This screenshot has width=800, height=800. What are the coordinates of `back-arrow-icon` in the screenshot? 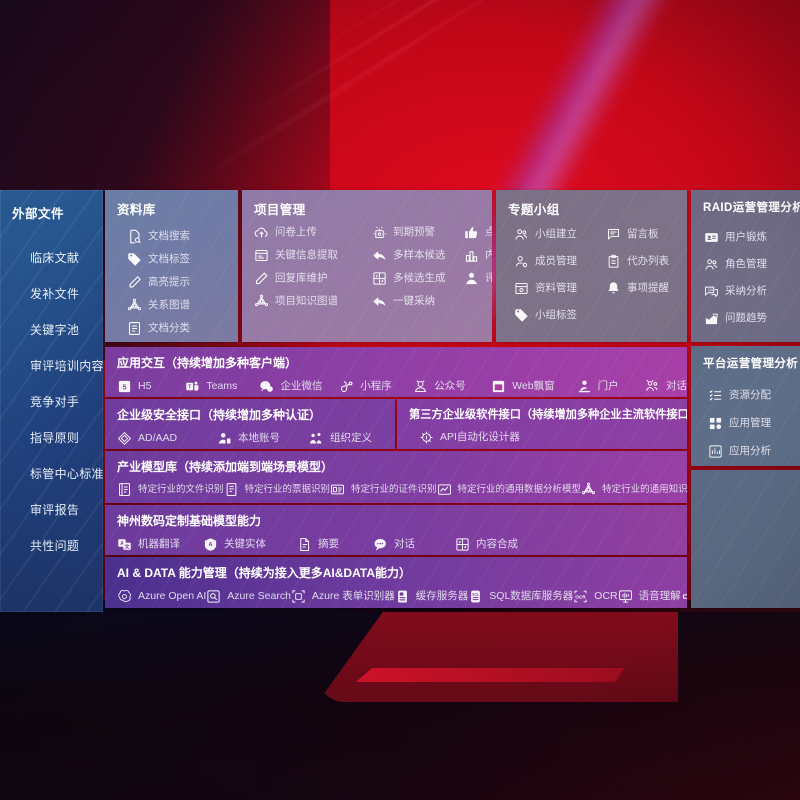 It's located at (379, 301).